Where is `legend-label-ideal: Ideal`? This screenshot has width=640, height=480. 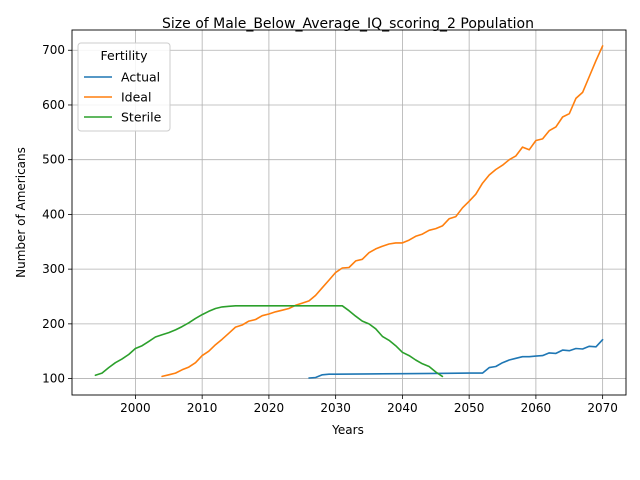
legend-label-ideal: Ideal is located at coordinates (136, 97).